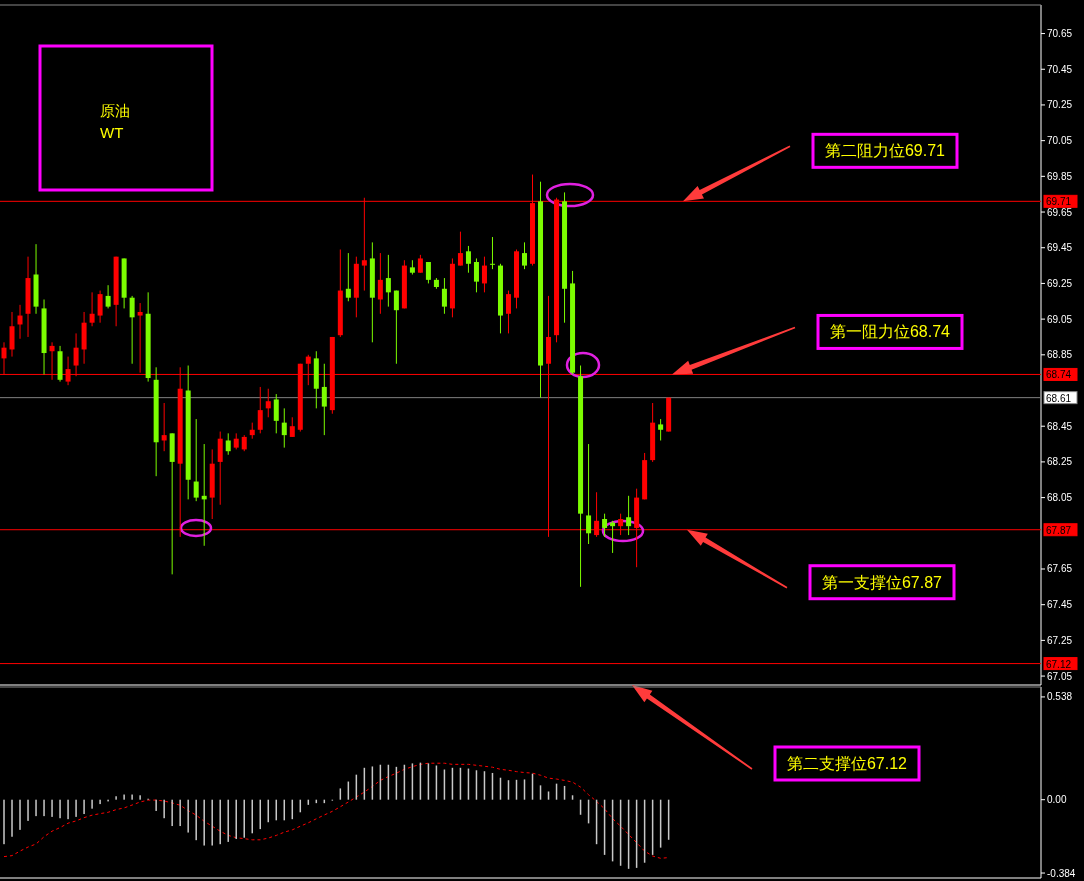 The image size is (1084, 881). I want to click on annotation: 第二支撑位67.12, so click(847, 763).